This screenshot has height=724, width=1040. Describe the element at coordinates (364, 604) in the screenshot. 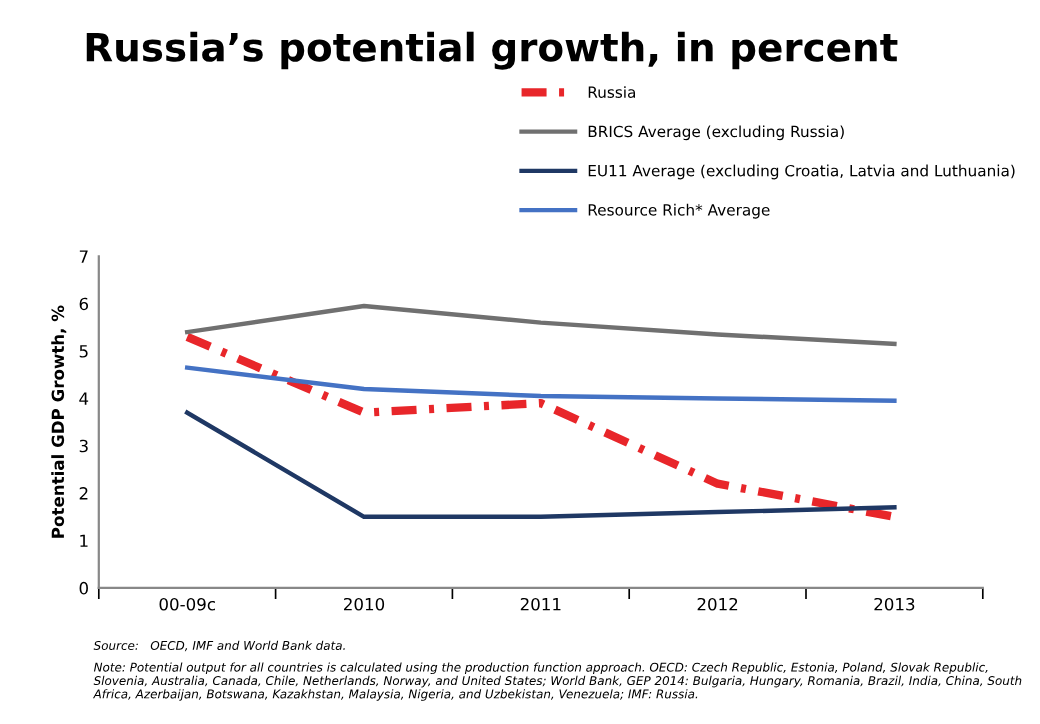

I see `x-tick-label: 2010` at that location.